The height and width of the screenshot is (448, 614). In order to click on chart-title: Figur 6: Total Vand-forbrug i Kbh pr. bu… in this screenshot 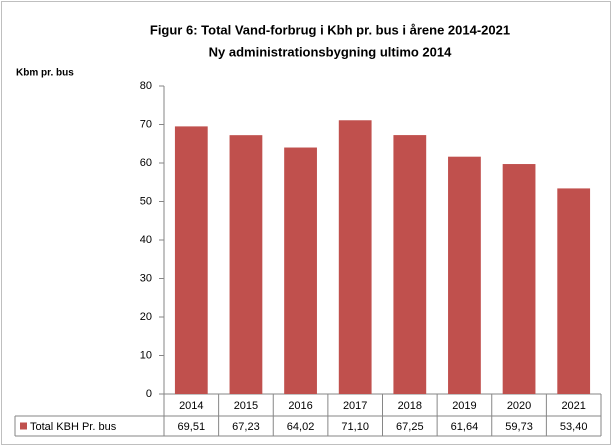, I will do `click(330, 29)`.